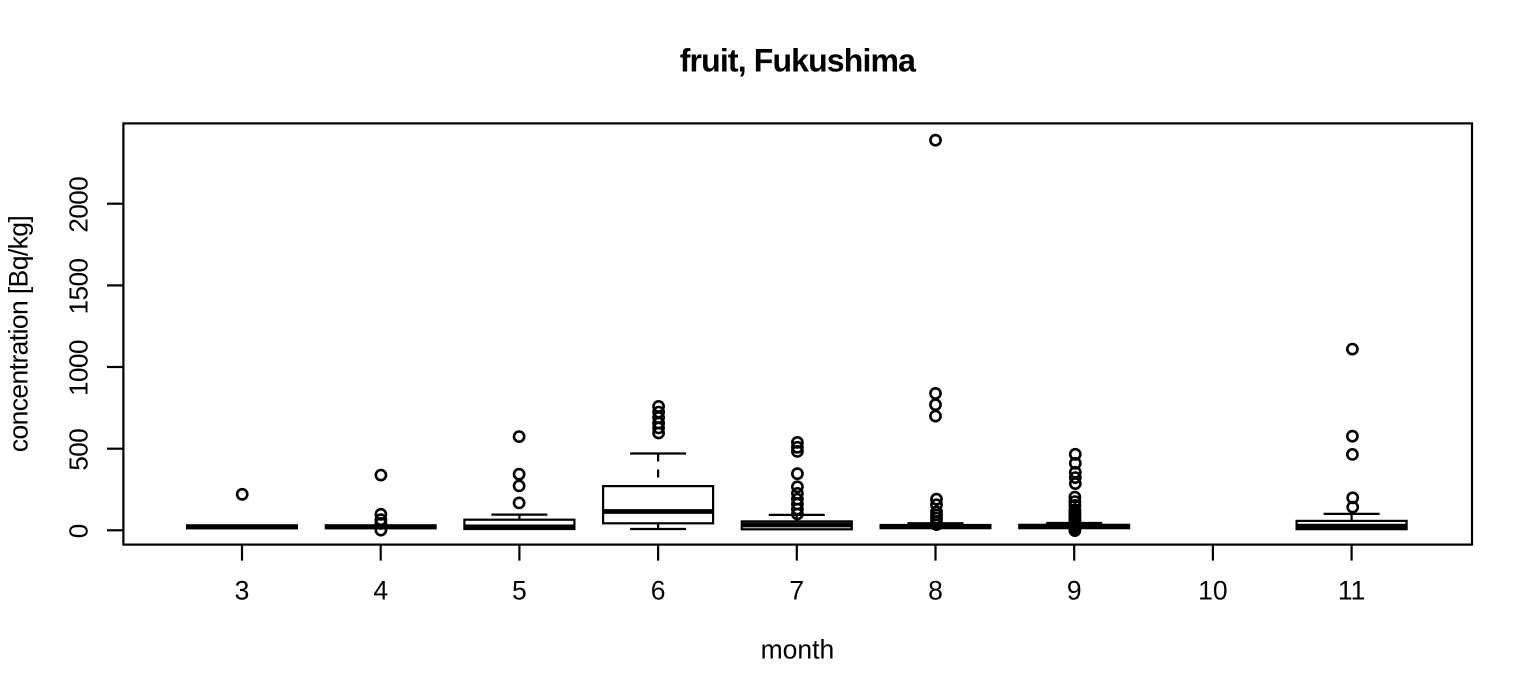 This screenshot has height=698, width=1536. I want to click on svg-text: 0, so click(79, 531).